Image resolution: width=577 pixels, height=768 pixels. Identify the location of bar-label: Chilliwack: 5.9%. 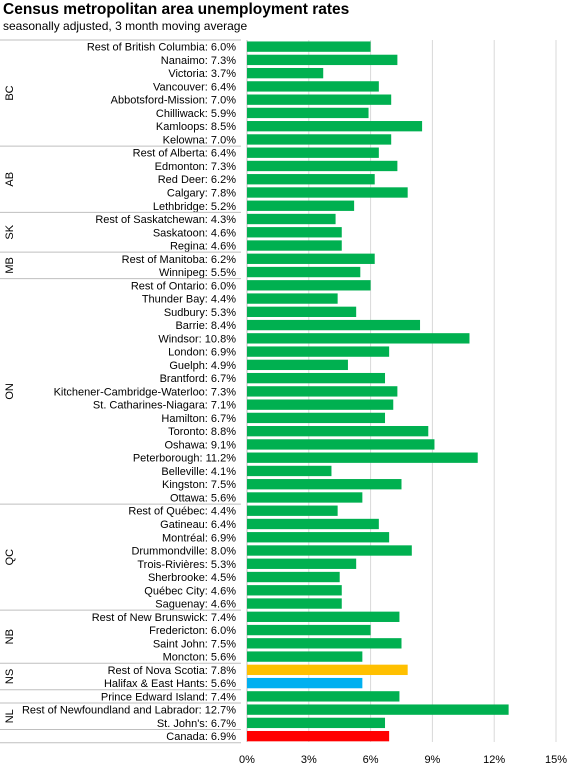
(196, 114).